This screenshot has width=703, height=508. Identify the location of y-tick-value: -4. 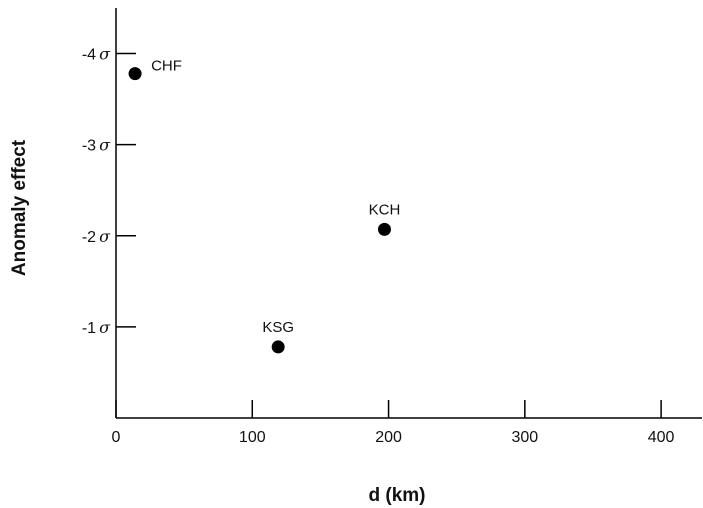
(89, 55).